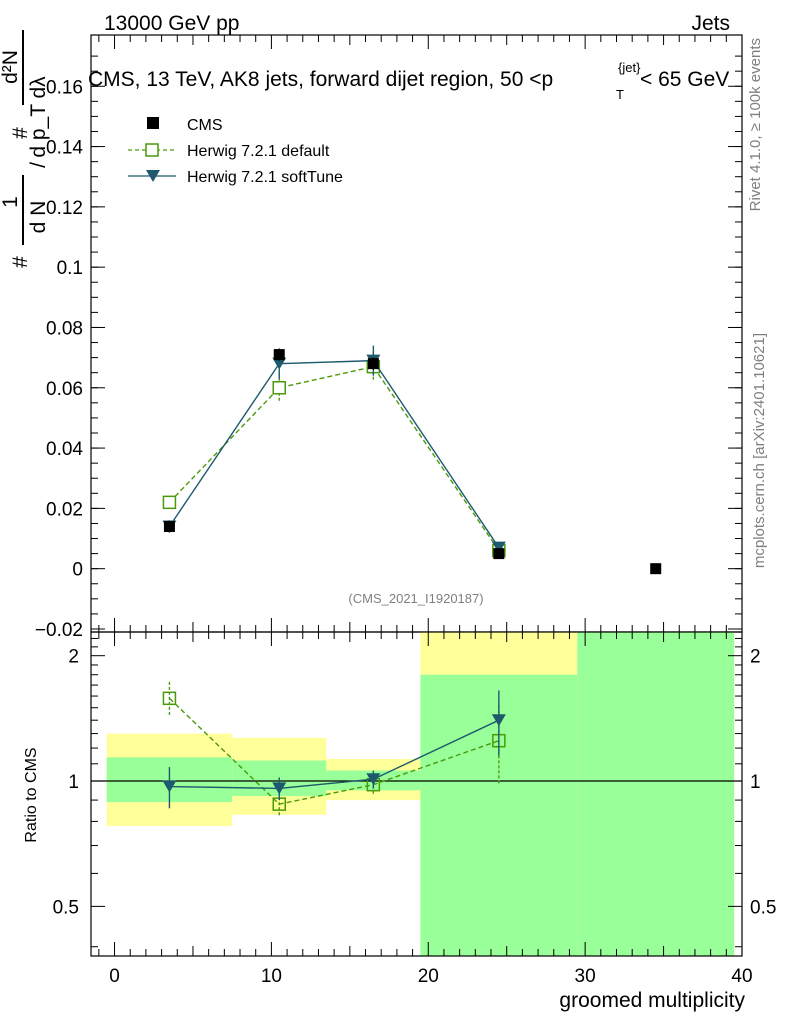 This screenshot has height=1024, width=786. I want to click on x-axis-label: groomed multiplicity, so click(652, 1000).